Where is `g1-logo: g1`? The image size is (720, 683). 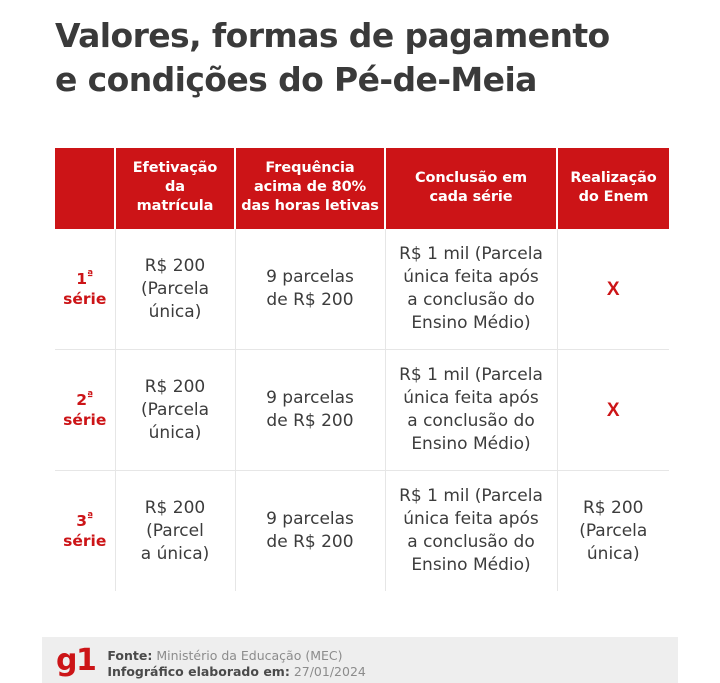
g1-logo: g1 is located at coordinates (76, 660).